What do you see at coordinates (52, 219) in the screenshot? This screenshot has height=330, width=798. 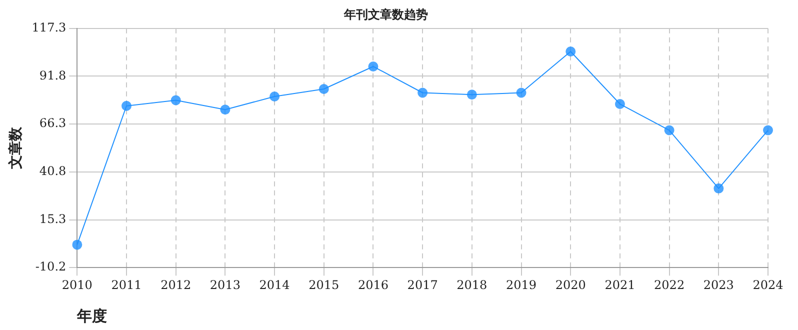 I see `y-tick-label: 15.3` at bounding box center [52, 219].